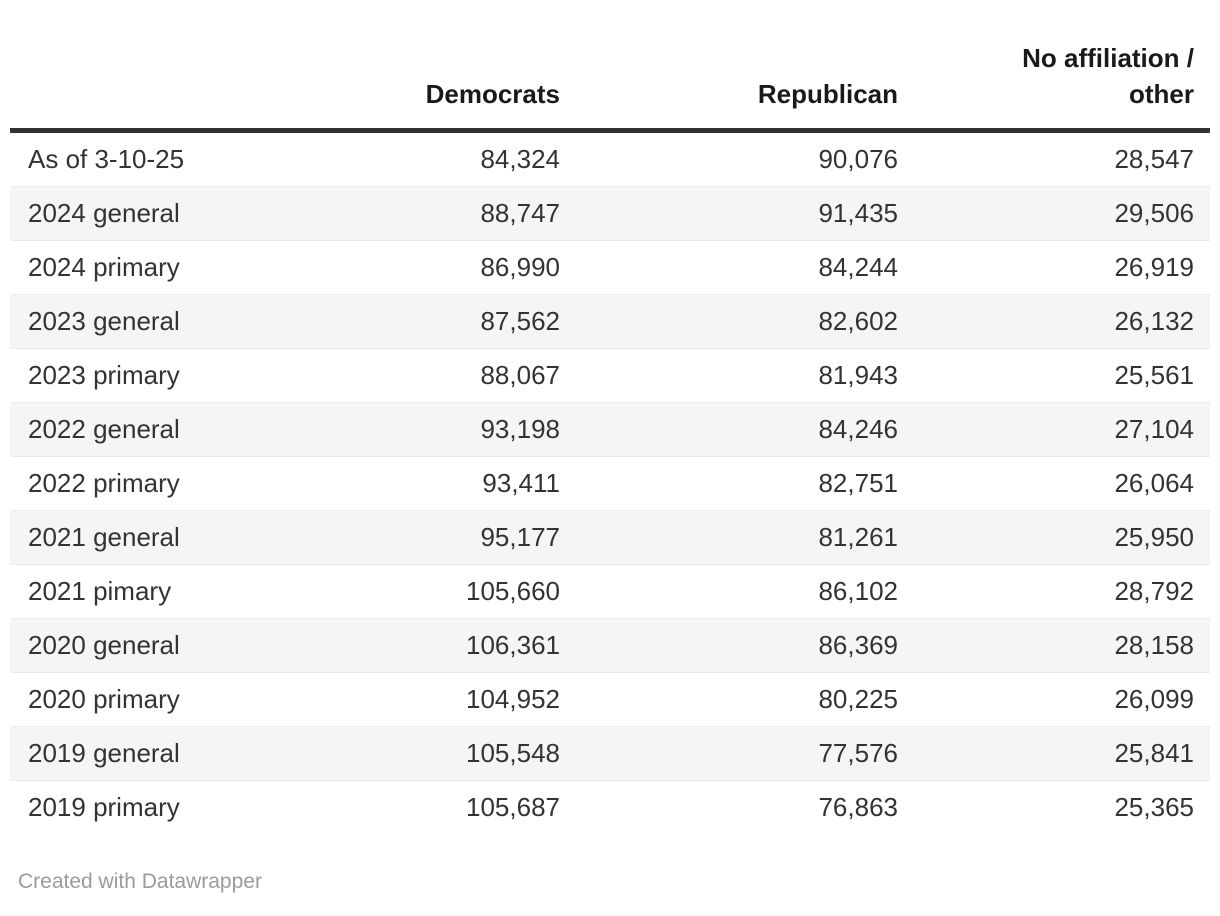 The image size is (1220, 916). I want to click on value-cell: 25,950, so click(1062, 537).